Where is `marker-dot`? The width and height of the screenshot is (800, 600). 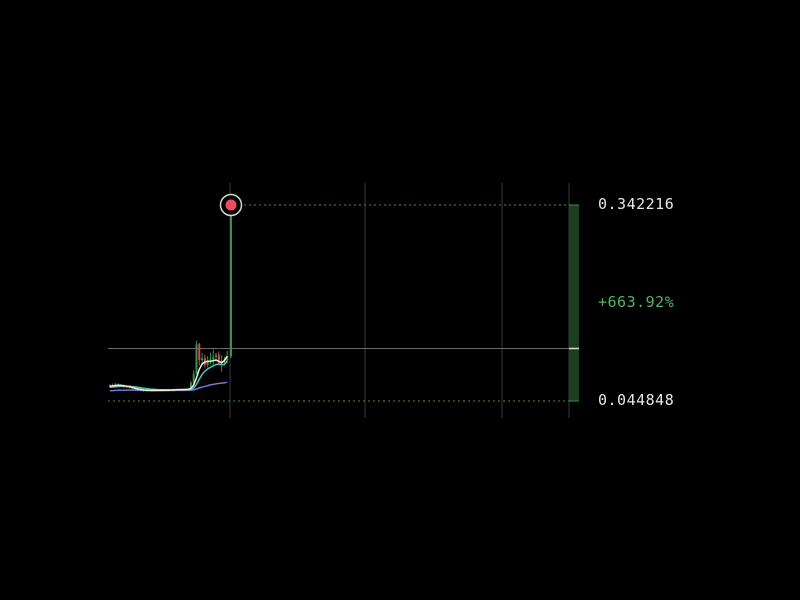 marker-dot is located at coordinates (231, 205).